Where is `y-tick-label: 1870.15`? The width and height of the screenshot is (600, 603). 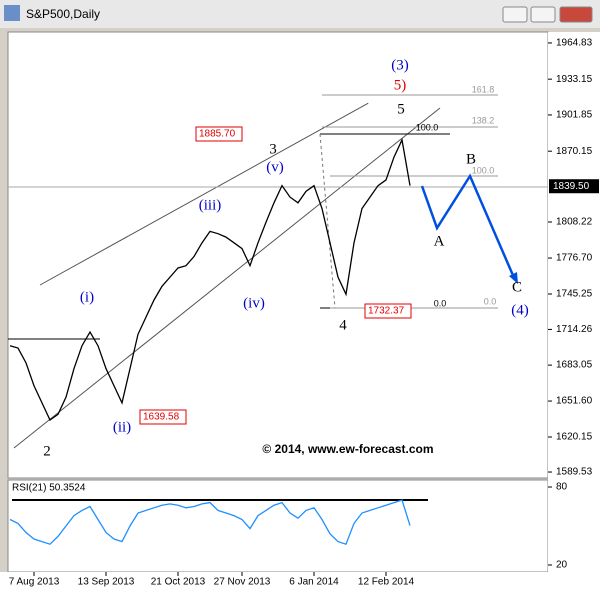 y-tick-label: 1870.15 is located at coordinates (574, 151).